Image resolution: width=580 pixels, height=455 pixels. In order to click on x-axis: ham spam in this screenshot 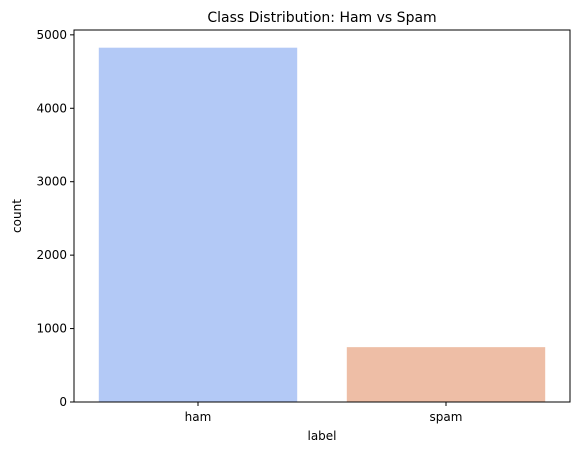, I will do `click(324, 413)`.